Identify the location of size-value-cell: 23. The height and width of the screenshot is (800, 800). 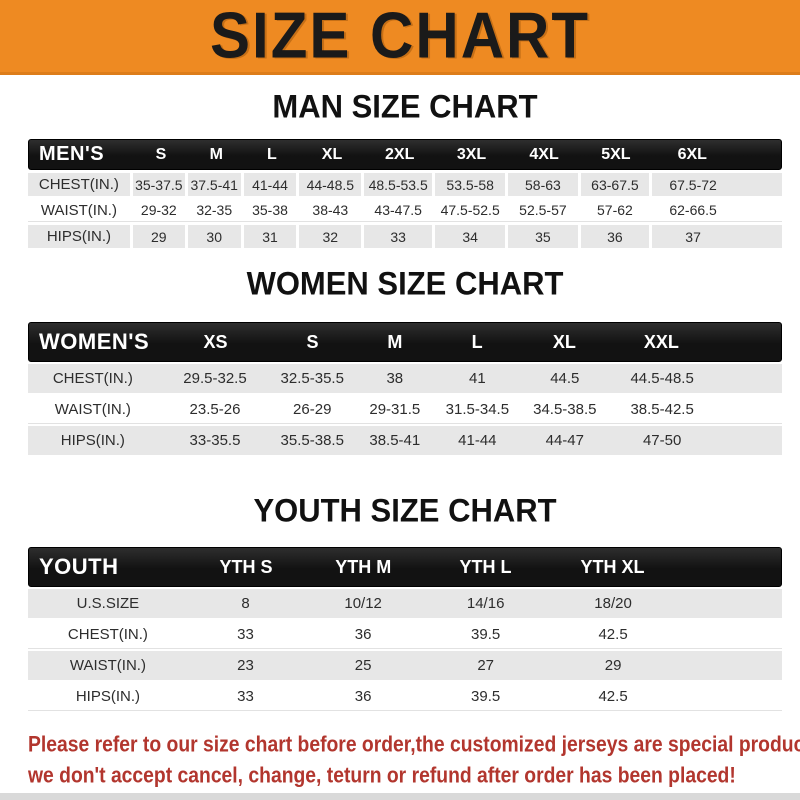
(245, 665).